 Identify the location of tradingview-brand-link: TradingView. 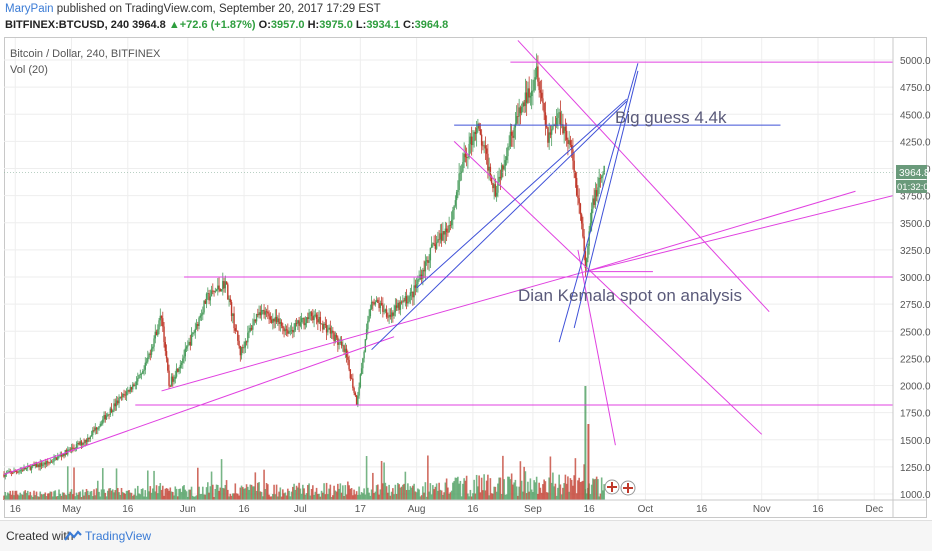
(118, 536).